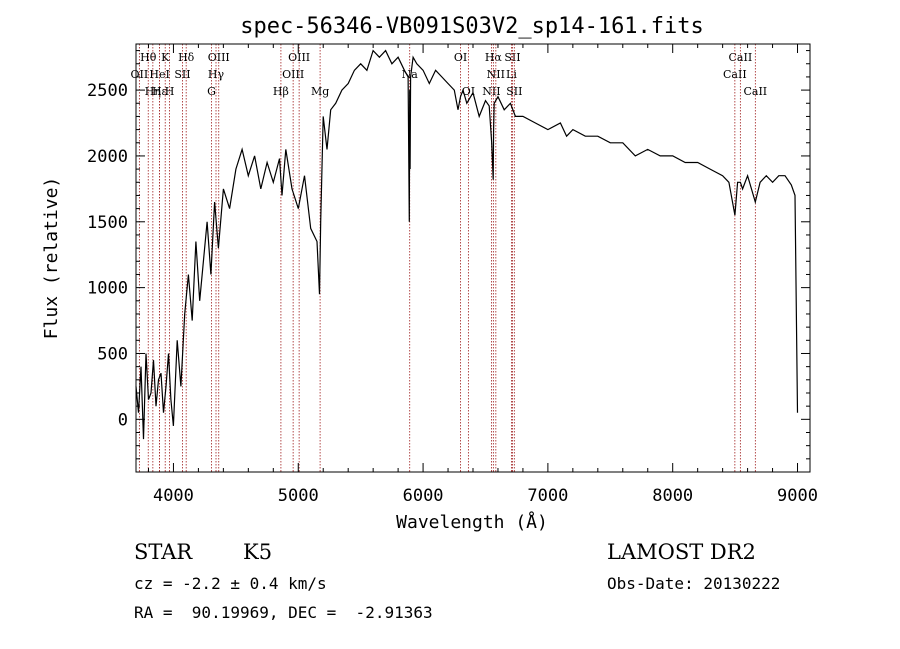 This screenshot has width=900, height=649. Describe the element at coordinates (293, 74) in the screenshot. I see `line-label-14: OIII` at that location.